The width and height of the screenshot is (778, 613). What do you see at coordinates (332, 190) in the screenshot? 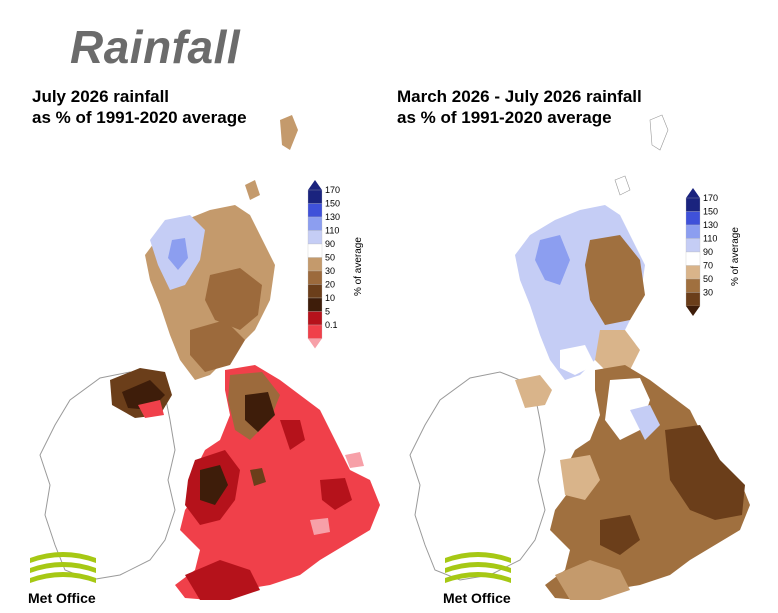
I see `left-legend-tick-label: 170` at bounding box center [332, 190].